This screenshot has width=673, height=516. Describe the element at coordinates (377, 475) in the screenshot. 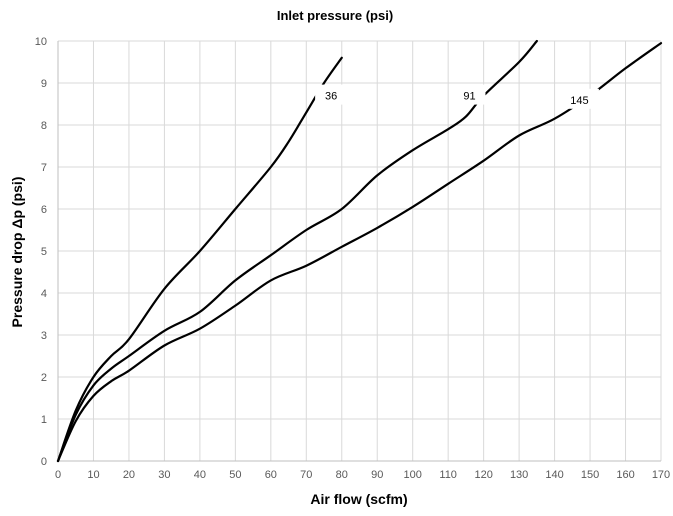

I see `x-tick-label: 90` at that location.